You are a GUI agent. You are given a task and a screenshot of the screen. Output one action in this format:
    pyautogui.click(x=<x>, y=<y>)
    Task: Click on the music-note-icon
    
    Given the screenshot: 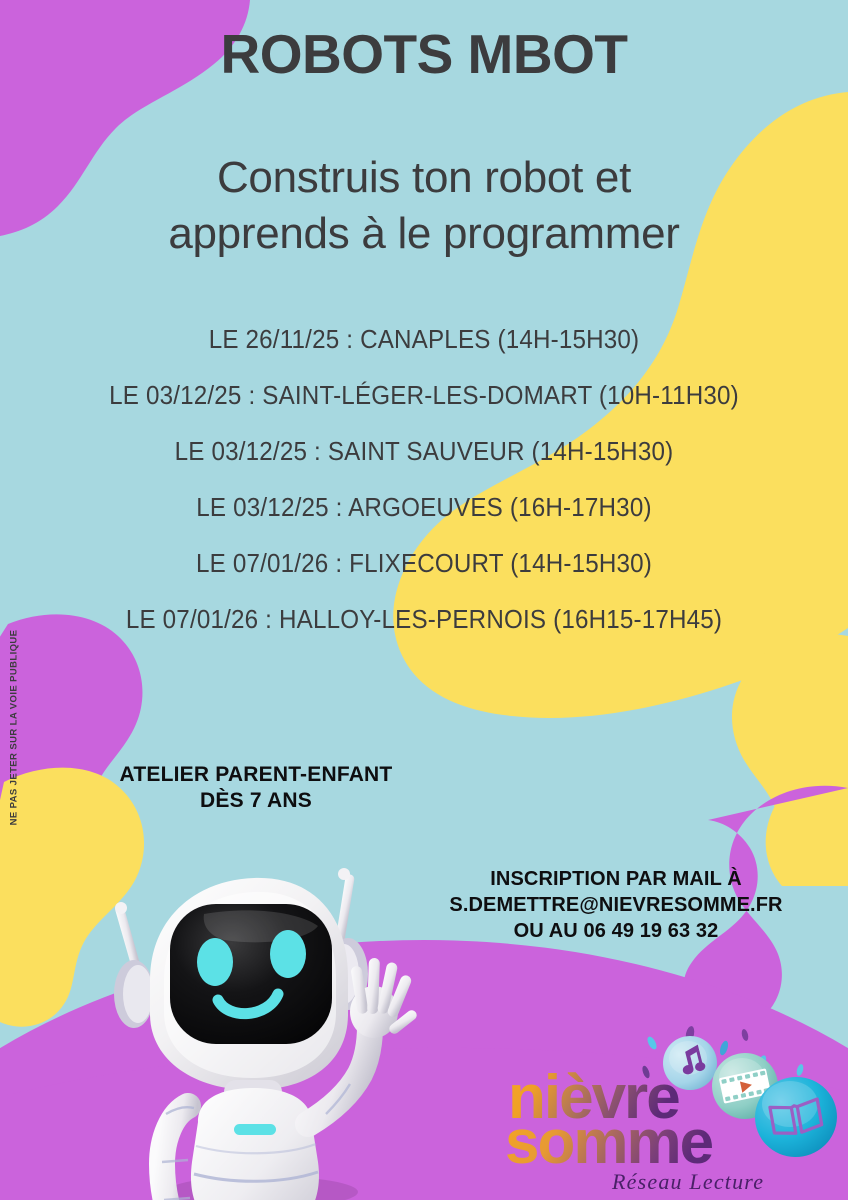 What is the action you would take?
    pyautogui.click(x=690, y=1063)
    